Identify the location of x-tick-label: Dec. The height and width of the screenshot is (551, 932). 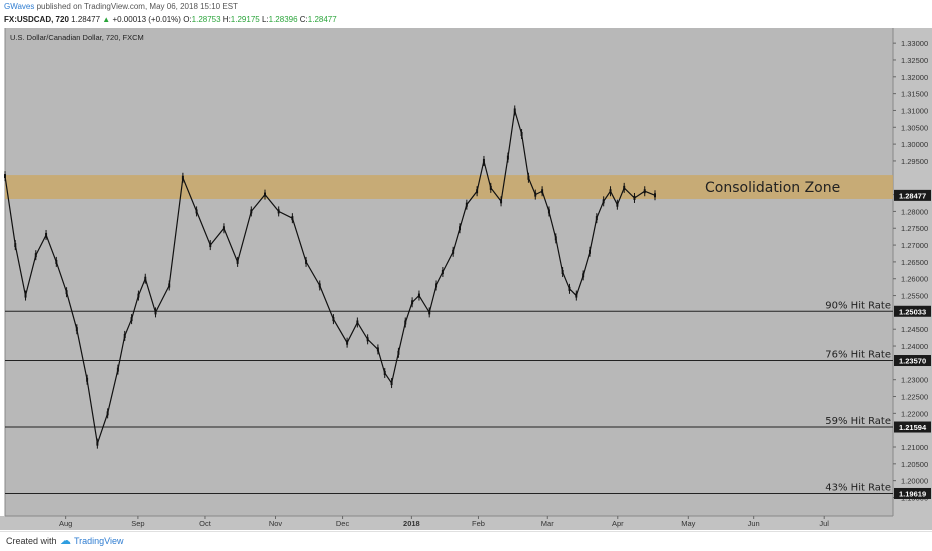
(343, 523).